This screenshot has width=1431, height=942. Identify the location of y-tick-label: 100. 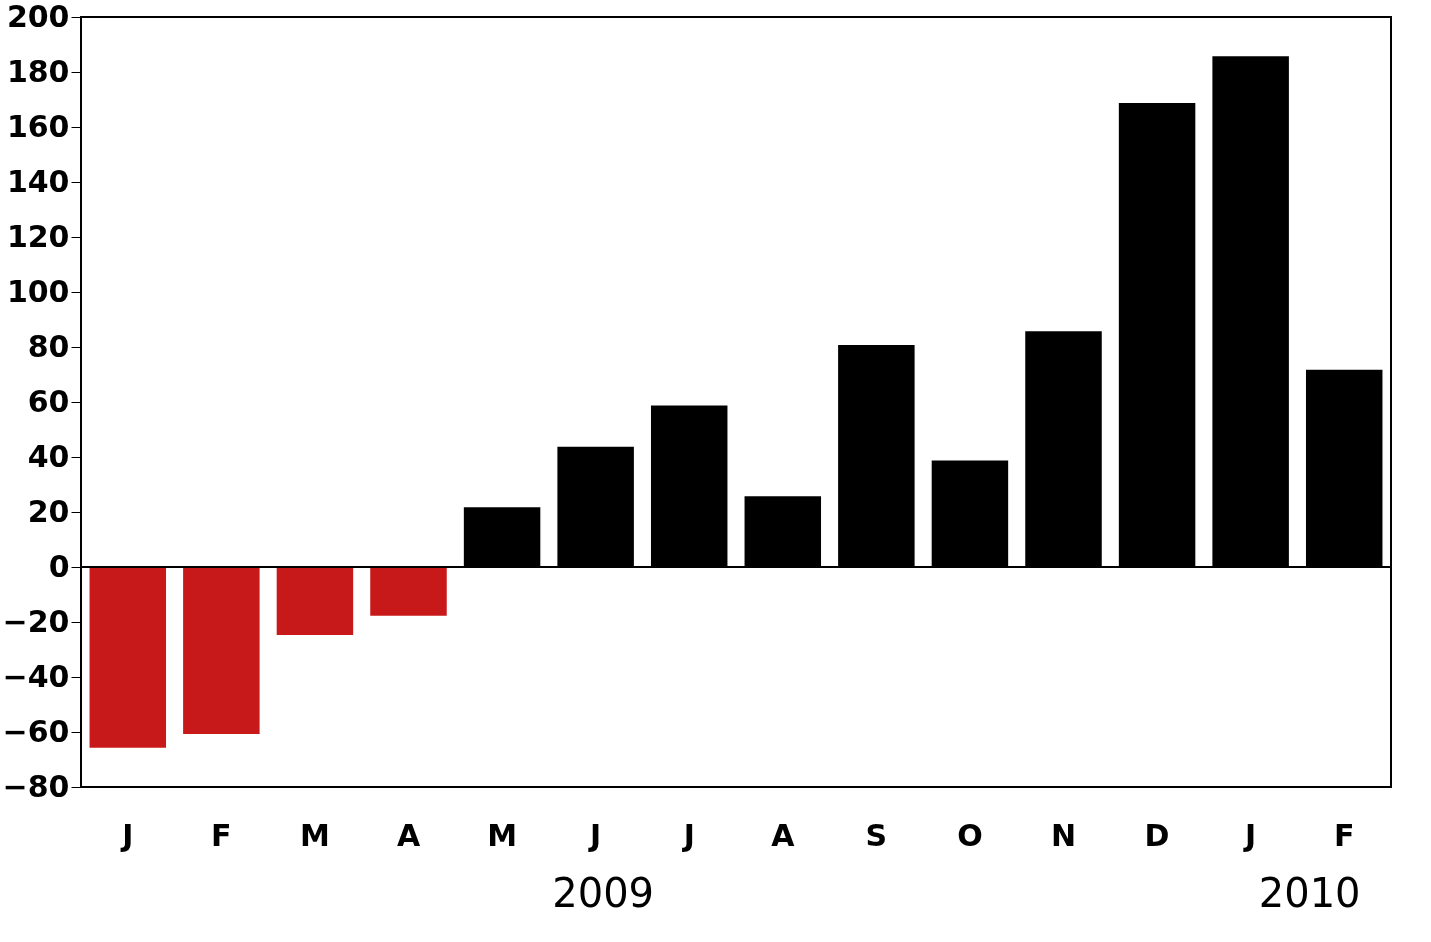
(38, 291).